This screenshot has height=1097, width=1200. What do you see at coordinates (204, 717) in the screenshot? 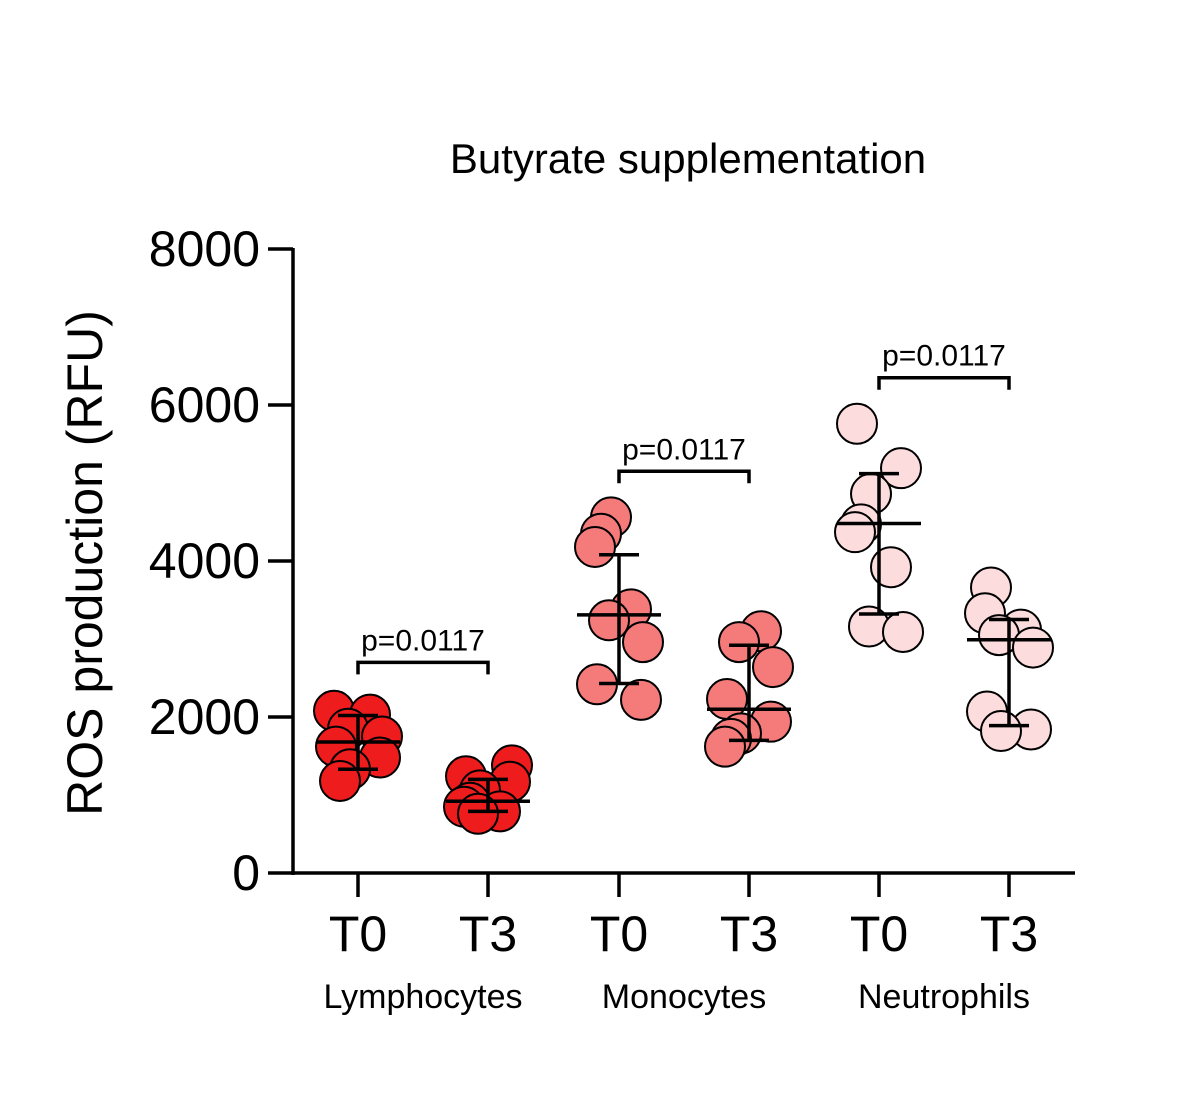
I see `y-tick-label: 2000` at bounding box center [204, 717].